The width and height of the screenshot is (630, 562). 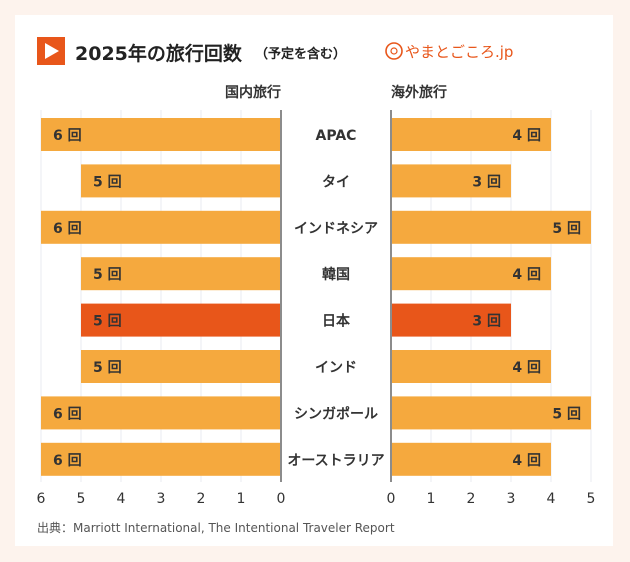 What do you see at coordinates (336, 229) in the screenshot?
I see `category-label: インドネシア` at bounding box center [336, 229].